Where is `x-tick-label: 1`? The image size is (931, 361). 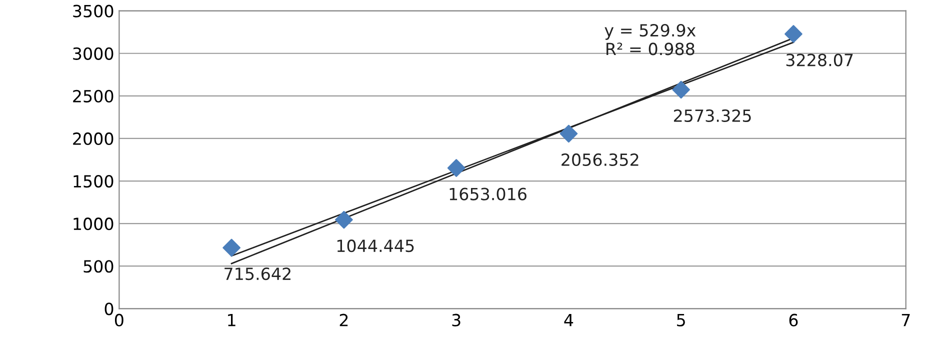 x-tick-label: 1 is located at coordinates (232, 320).